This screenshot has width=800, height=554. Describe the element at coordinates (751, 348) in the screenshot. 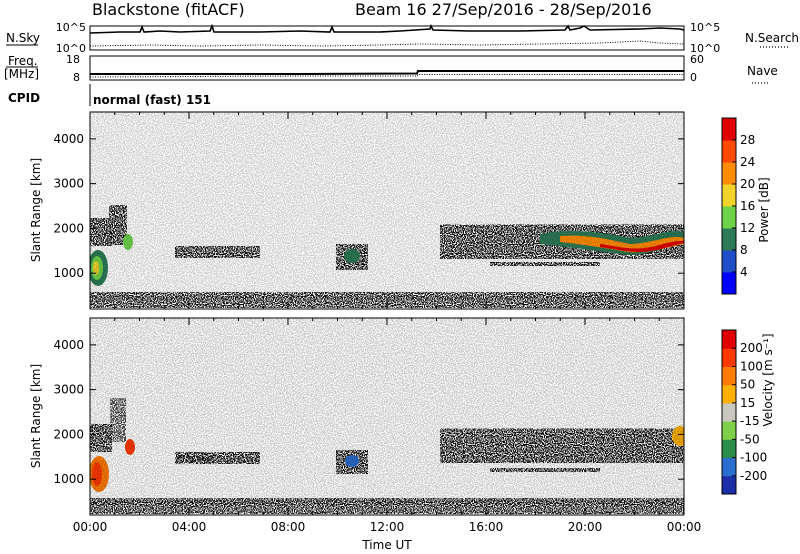

I see `velocity-colorbar-tick-label: 200` at that location.